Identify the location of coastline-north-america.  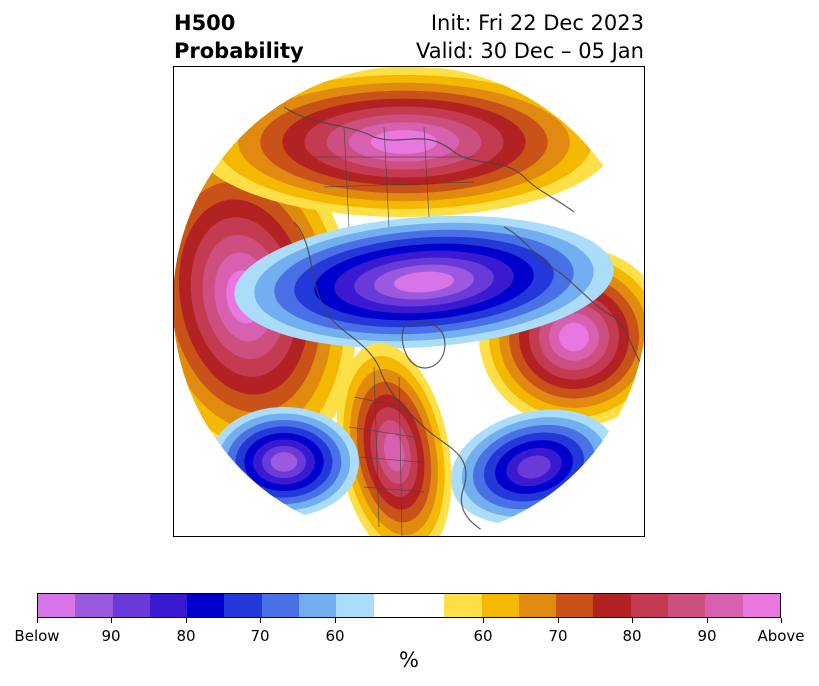
(394, 378).